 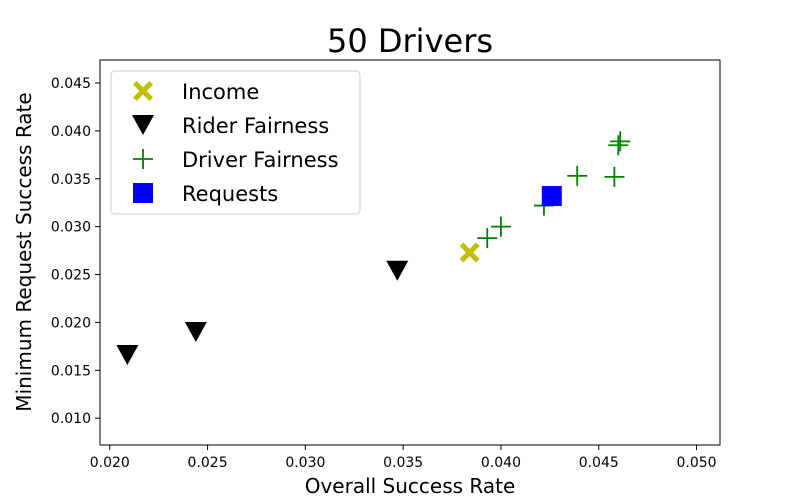 What do you see at coordinates (501, 463) in the screenshot?
I see `x-tick-label: 0.040` at bounding box center [501, 463].